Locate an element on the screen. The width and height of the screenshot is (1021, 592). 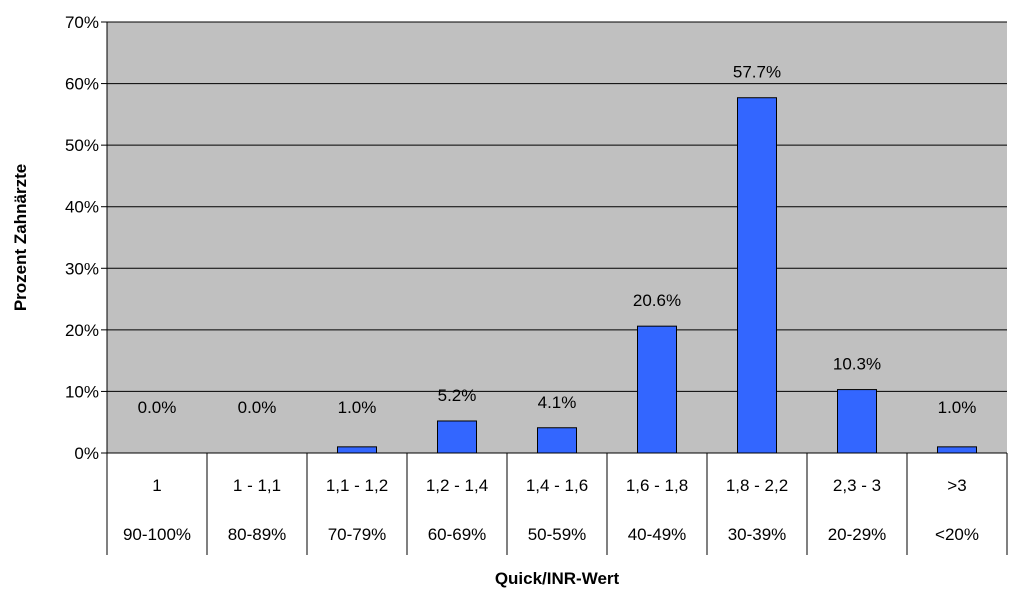
data-label: 57.7% is located at coordinates (757, 72).